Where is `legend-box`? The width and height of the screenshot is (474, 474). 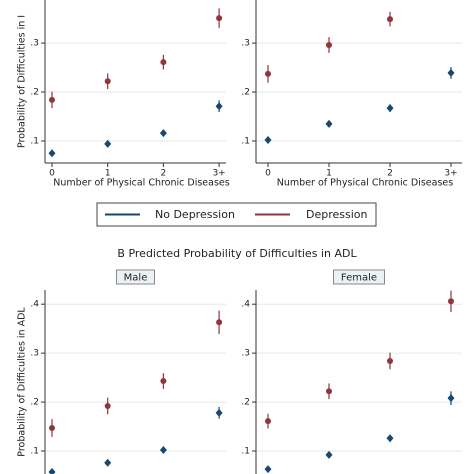
legend-box is located at coordinates (236, 214).